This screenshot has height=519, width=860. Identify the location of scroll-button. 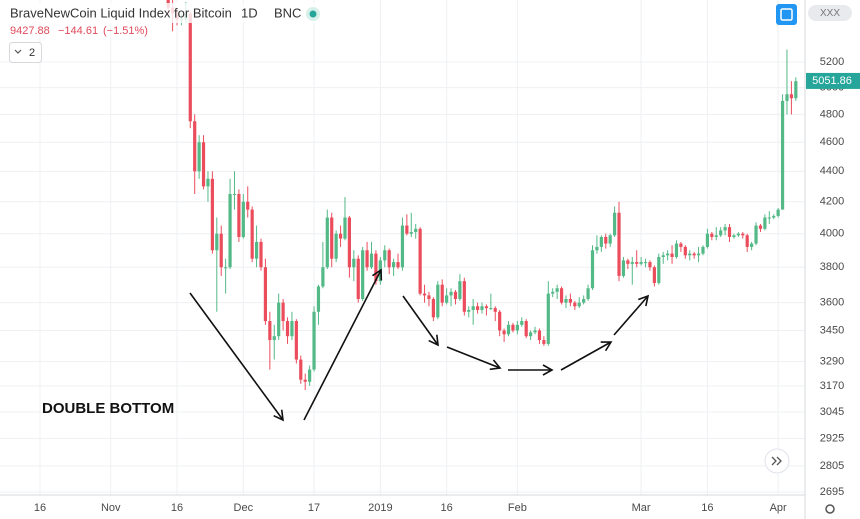
(777, 461).